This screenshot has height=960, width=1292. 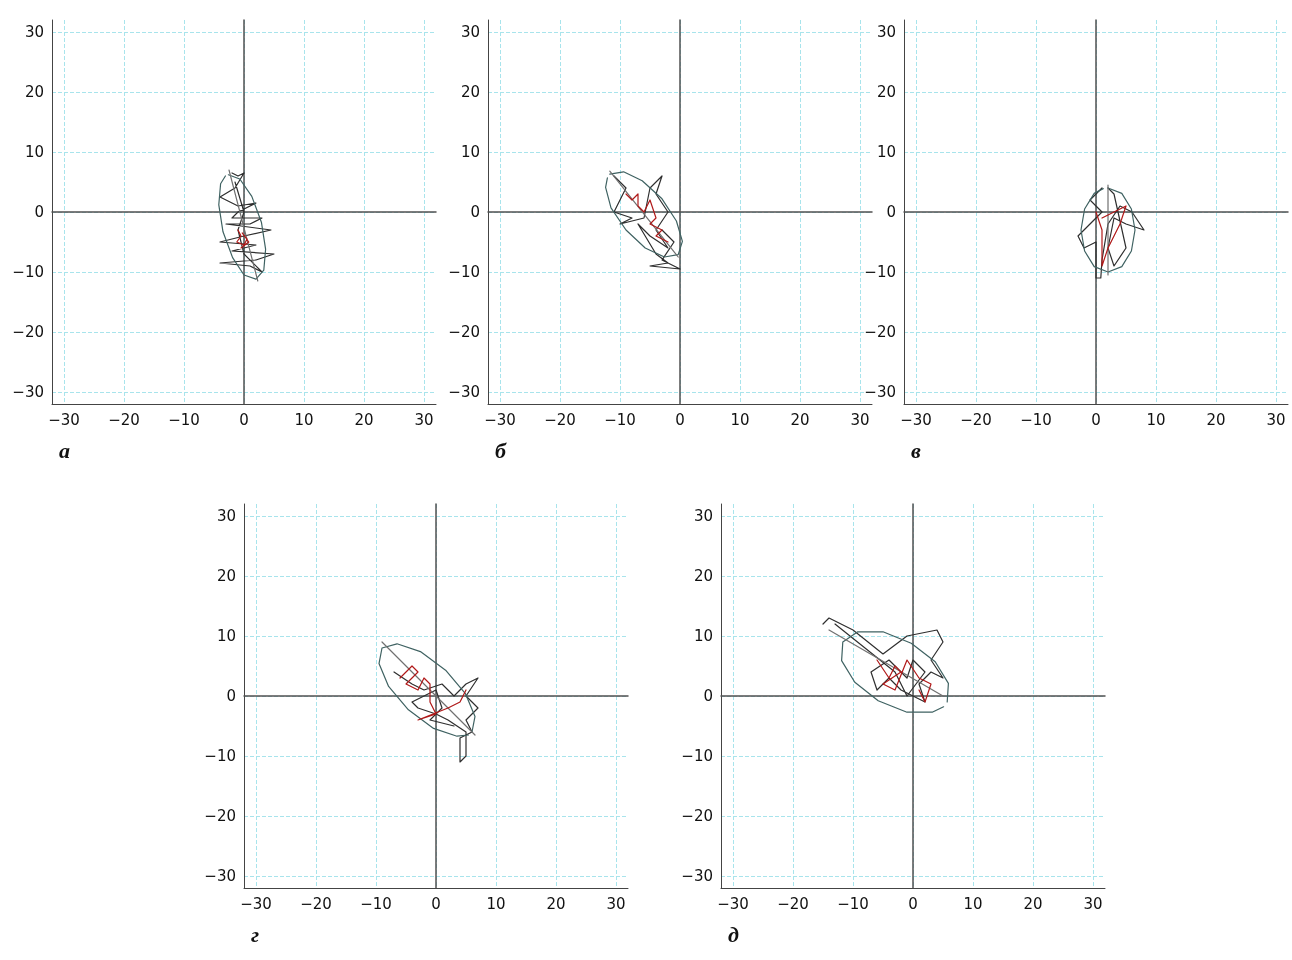 What do you see at coordinates (64, 450) in the screenshot?
I see `text: а` at bounding box center [64, 450].